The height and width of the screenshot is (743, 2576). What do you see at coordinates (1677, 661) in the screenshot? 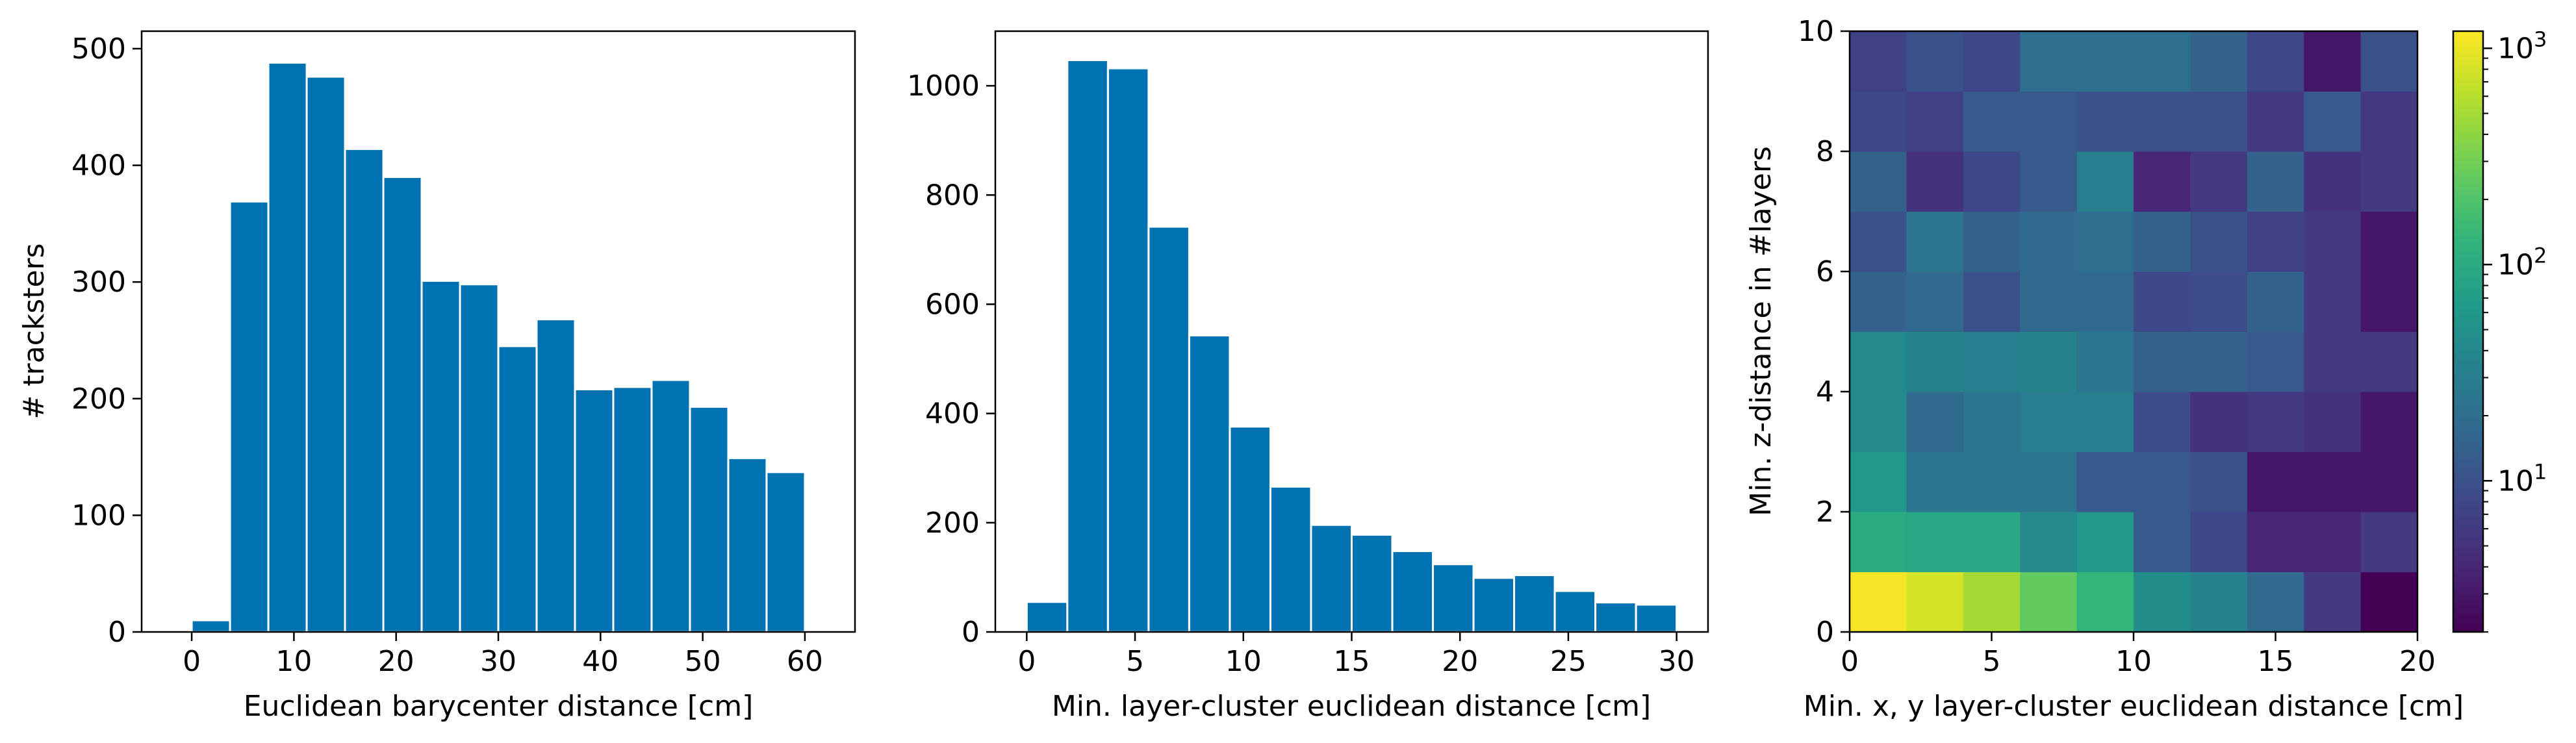
I see `x-tick-label: 30` at bounding box center [1677, 661].